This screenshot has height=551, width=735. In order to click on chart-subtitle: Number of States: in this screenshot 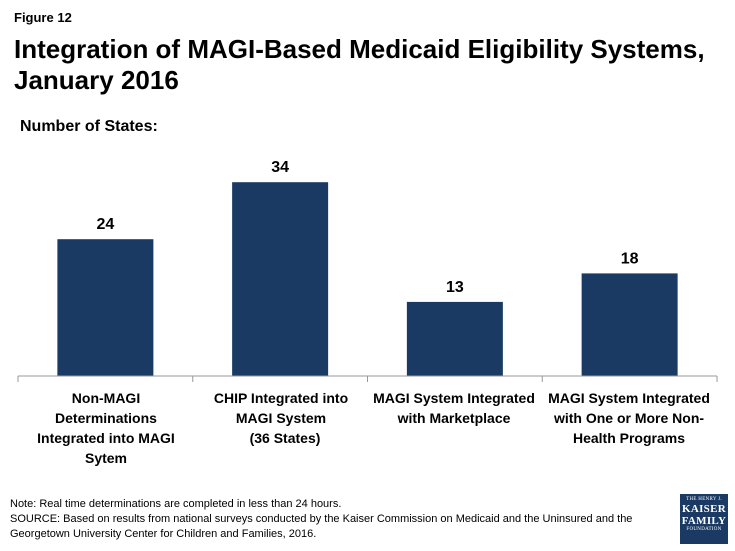, I will do `click(89, 126)`.